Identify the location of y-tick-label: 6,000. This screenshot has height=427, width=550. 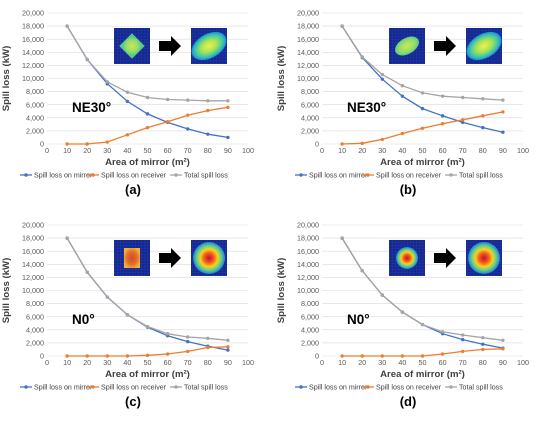
(310, 316).